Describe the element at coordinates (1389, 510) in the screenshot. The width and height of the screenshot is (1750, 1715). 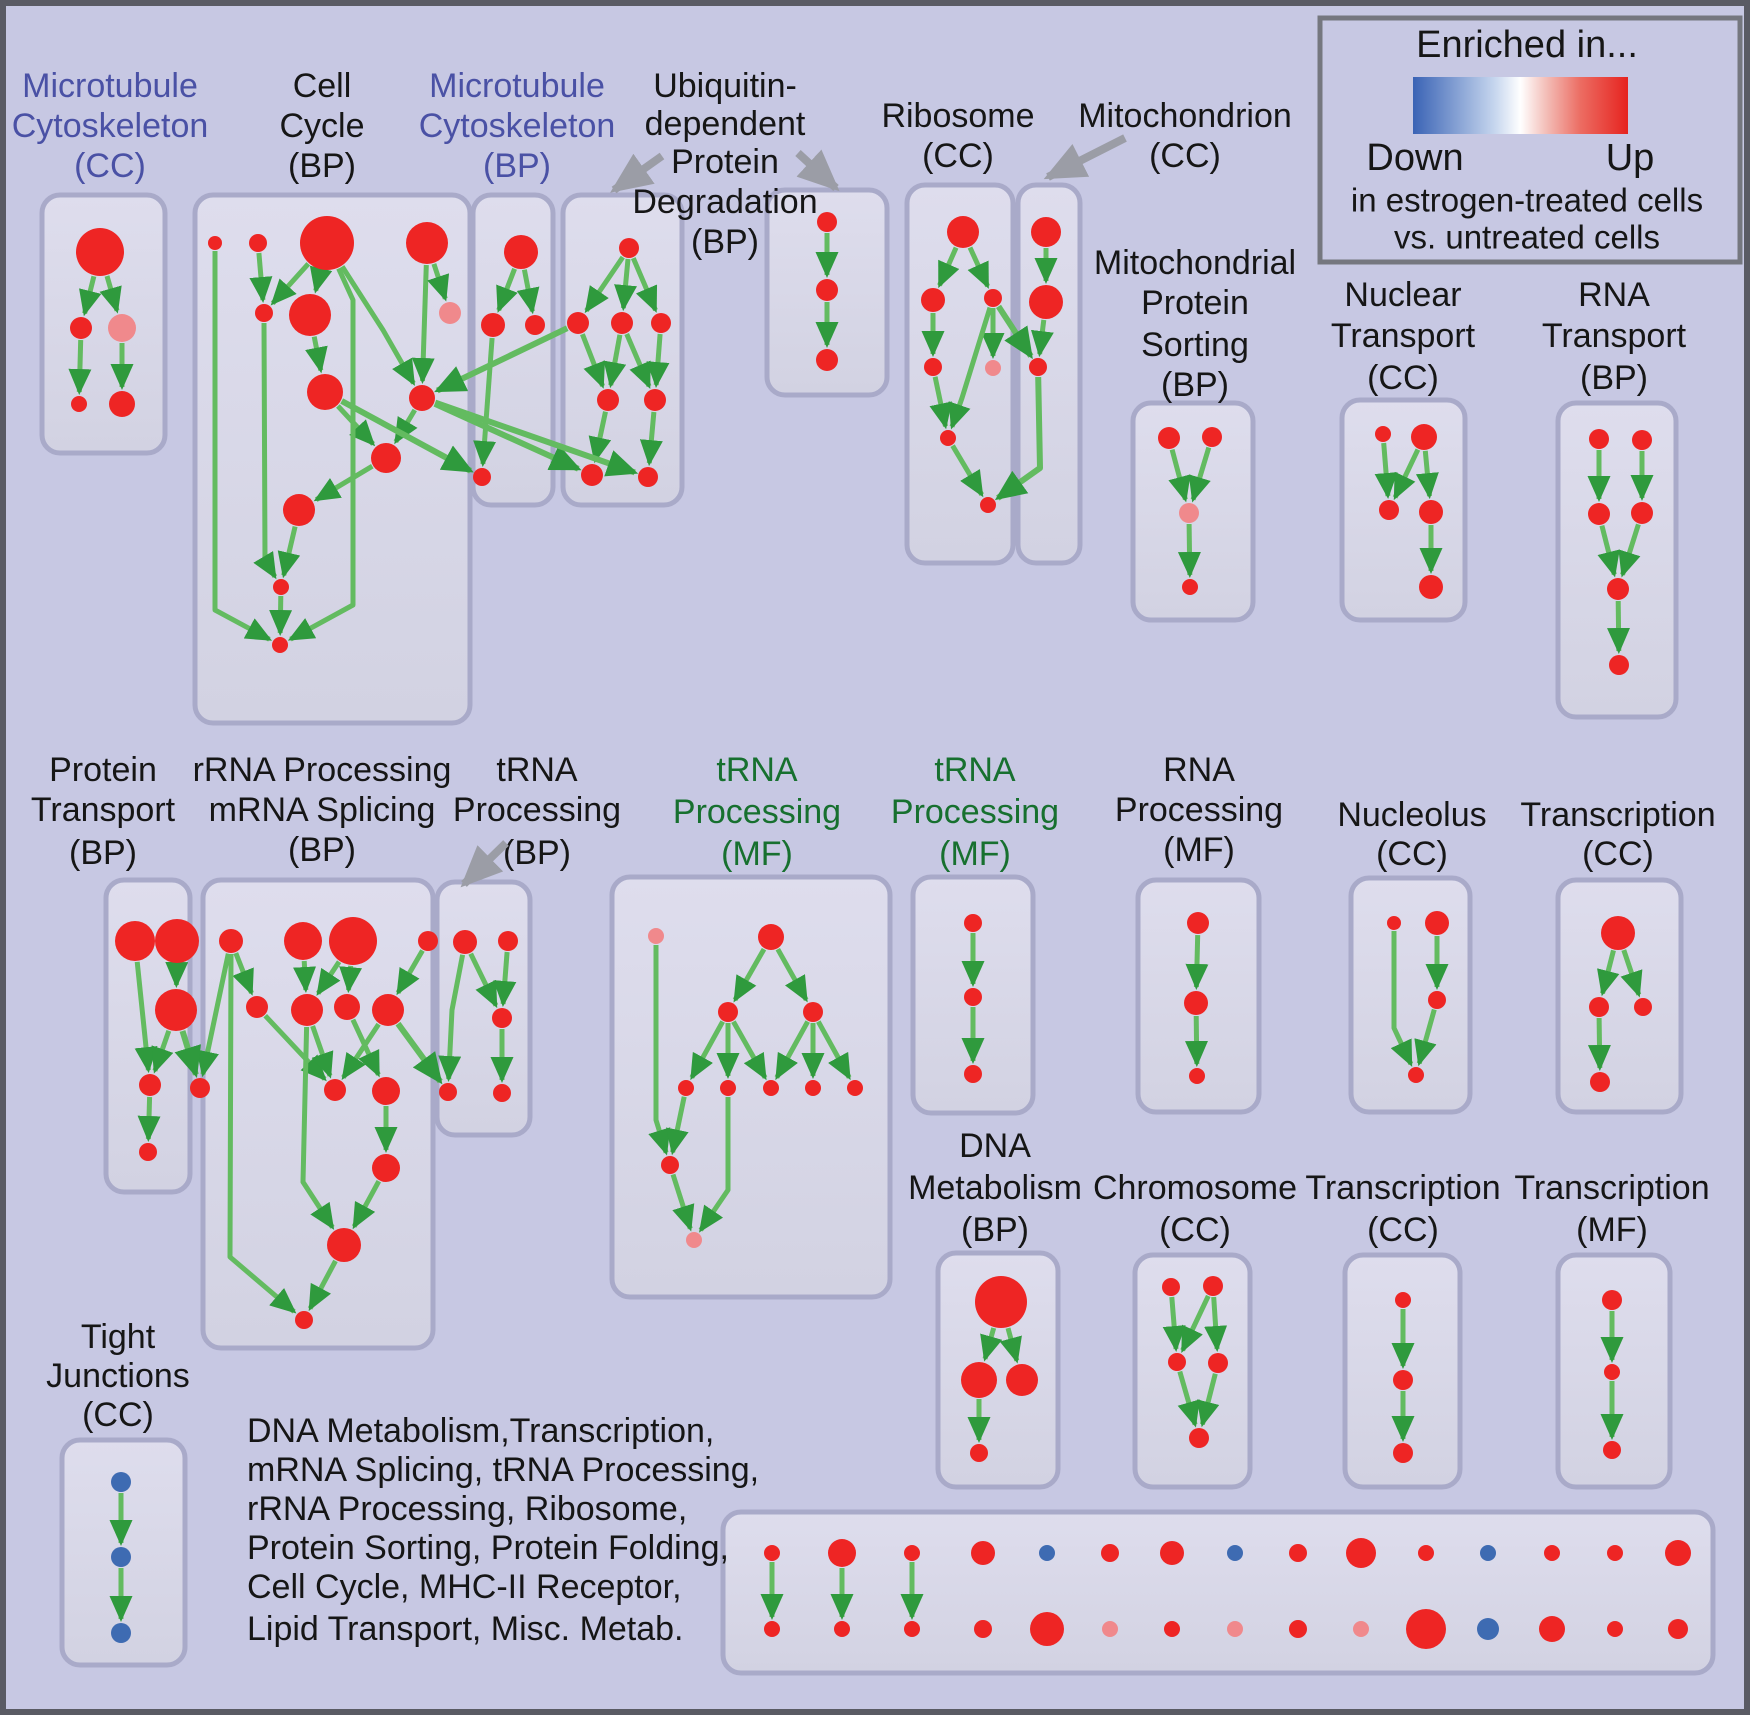
I see `go-term-node-nuc_t-ml` at that location.